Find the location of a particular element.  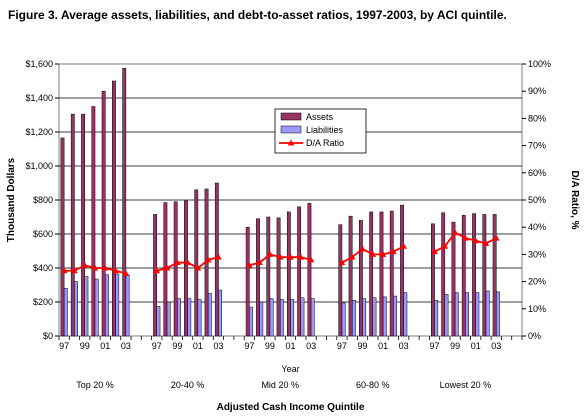

group-label: 60-80 % is located at coordinates (373, 385).